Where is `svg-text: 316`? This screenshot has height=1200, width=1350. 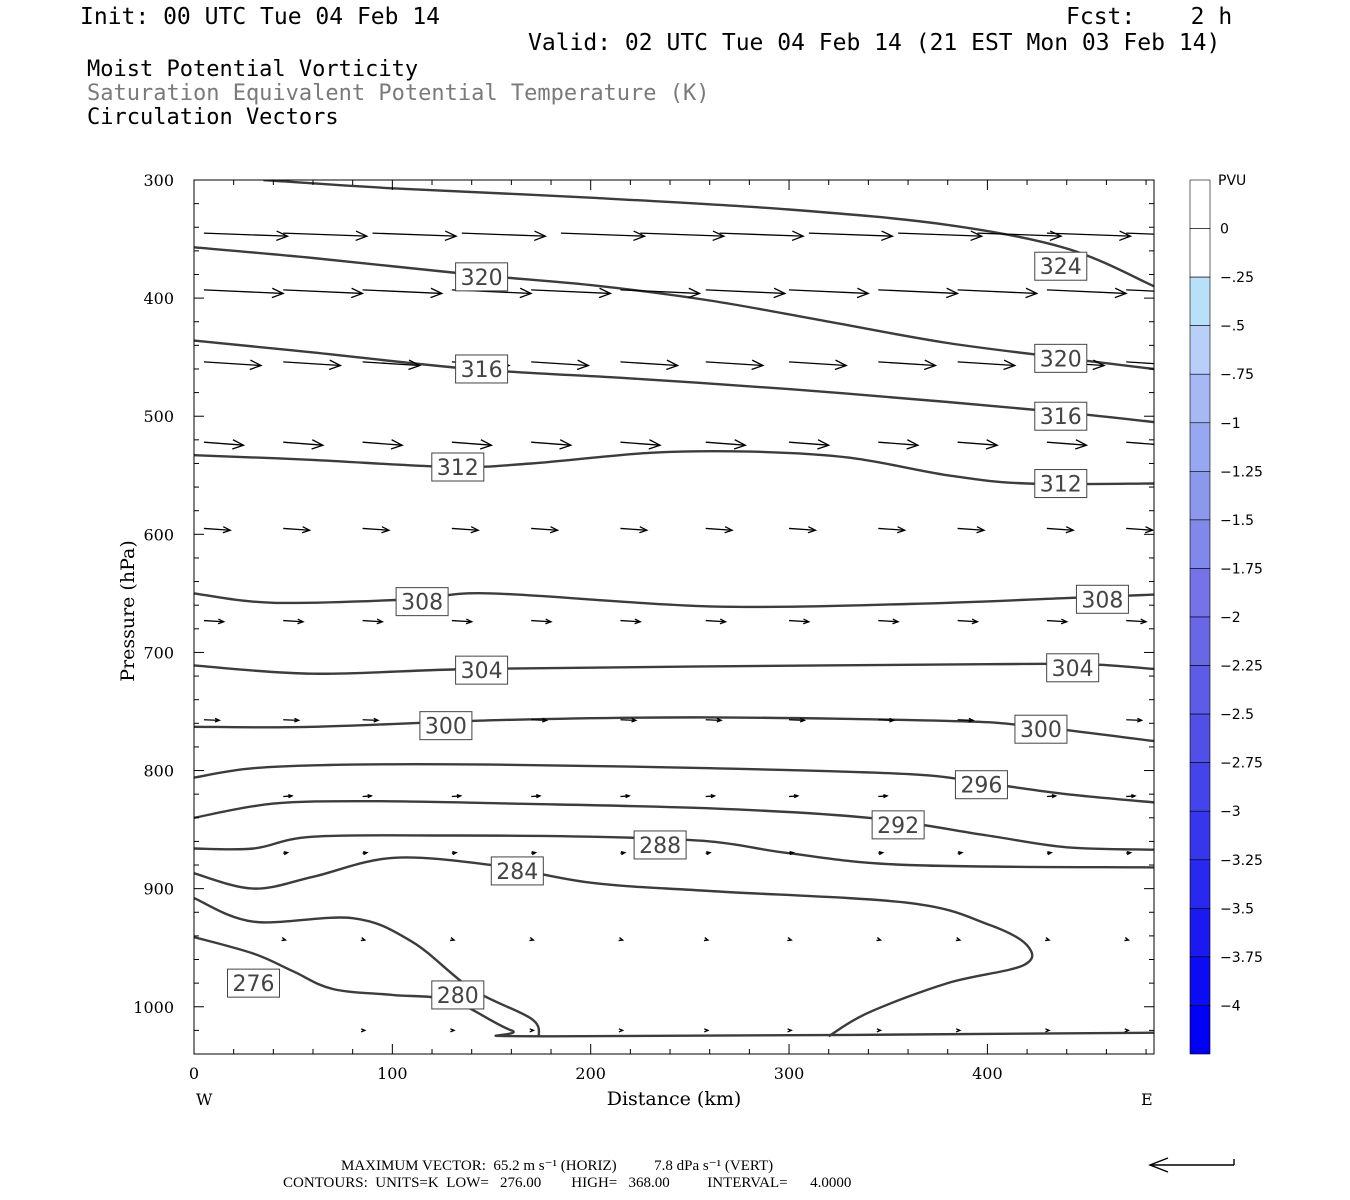 svg-text: 316 is located at coordinates (482, 370).